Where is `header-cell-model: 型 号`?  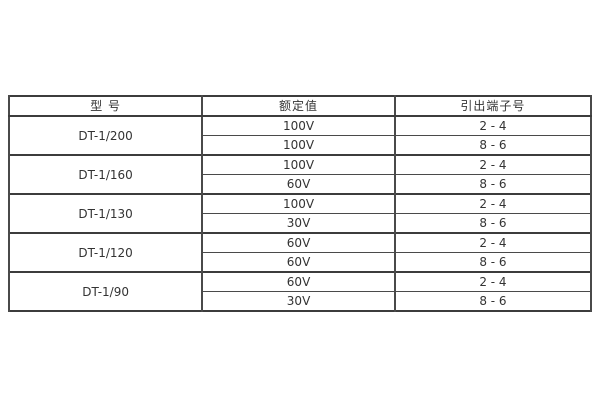 header-cell-model: 型 号 is located at coordinates (105, 106).